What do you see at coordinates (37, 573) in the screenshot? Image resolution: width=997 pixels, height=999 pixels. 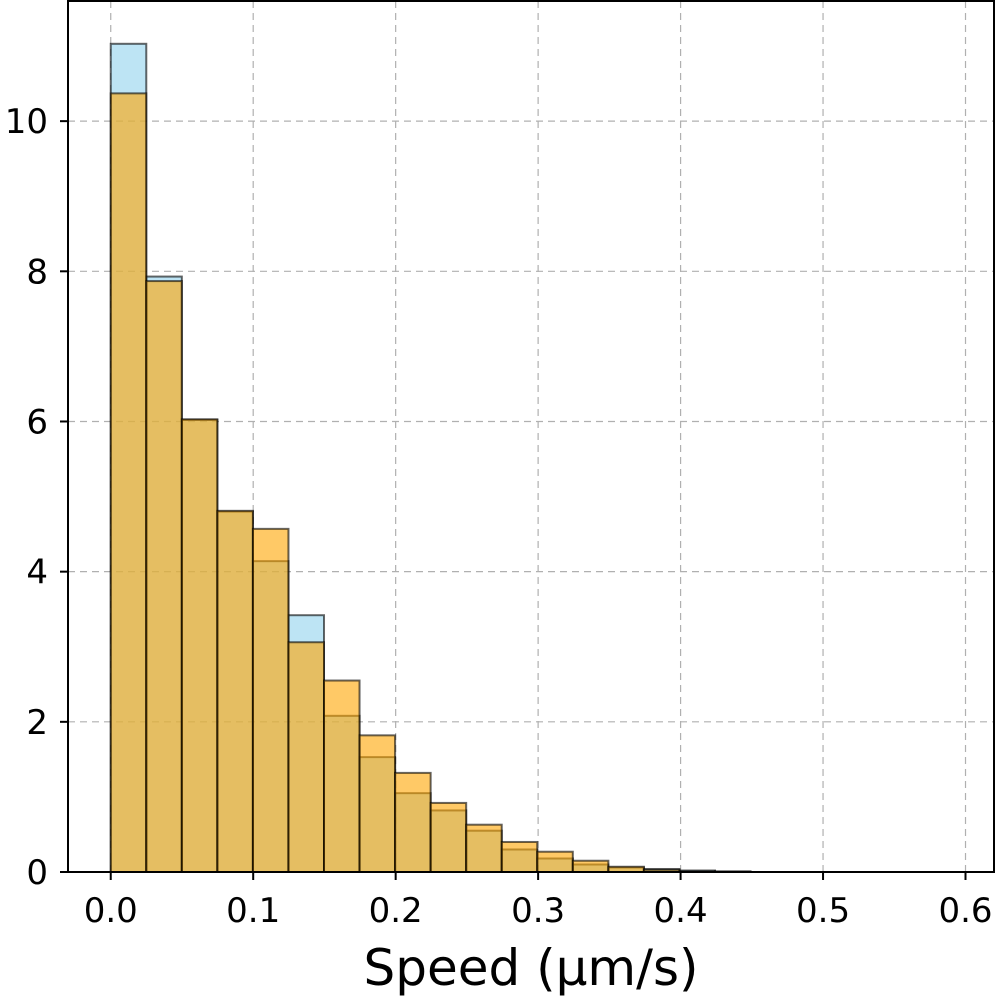 I see `y-tick-label: 4` at bounding box center [37, 573].